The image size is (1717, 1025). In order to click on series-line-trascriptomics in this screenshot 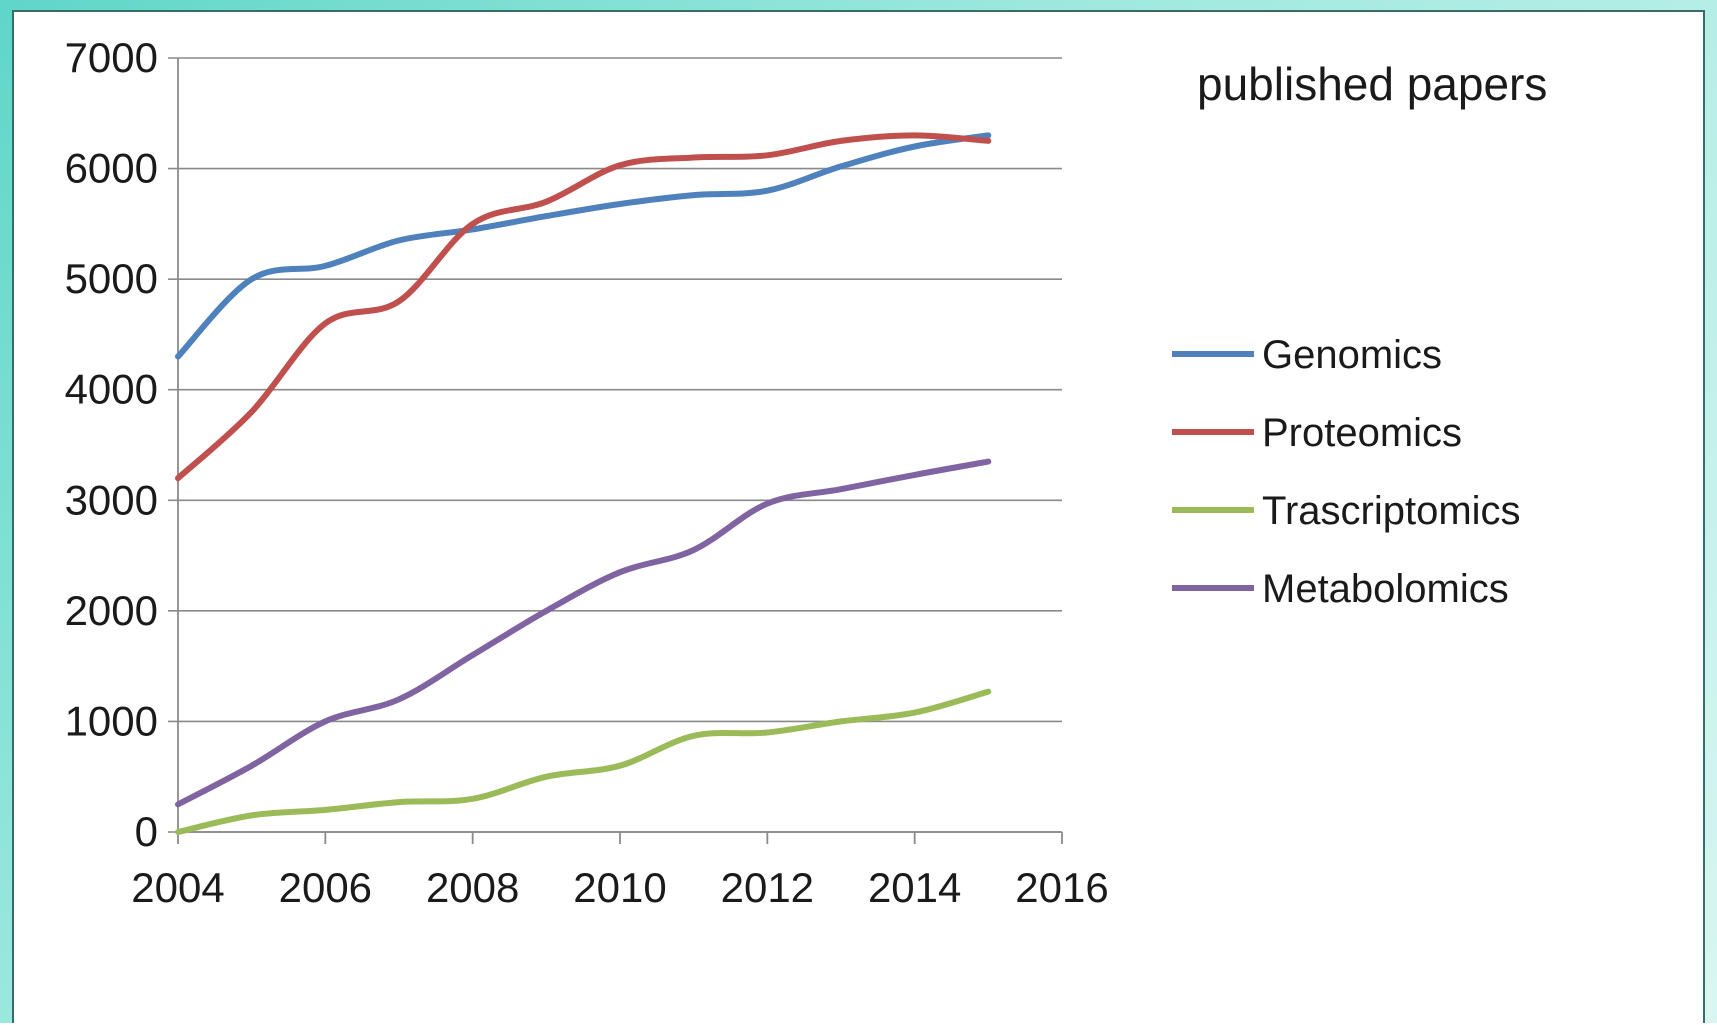, I will do `click(583, 761)`.